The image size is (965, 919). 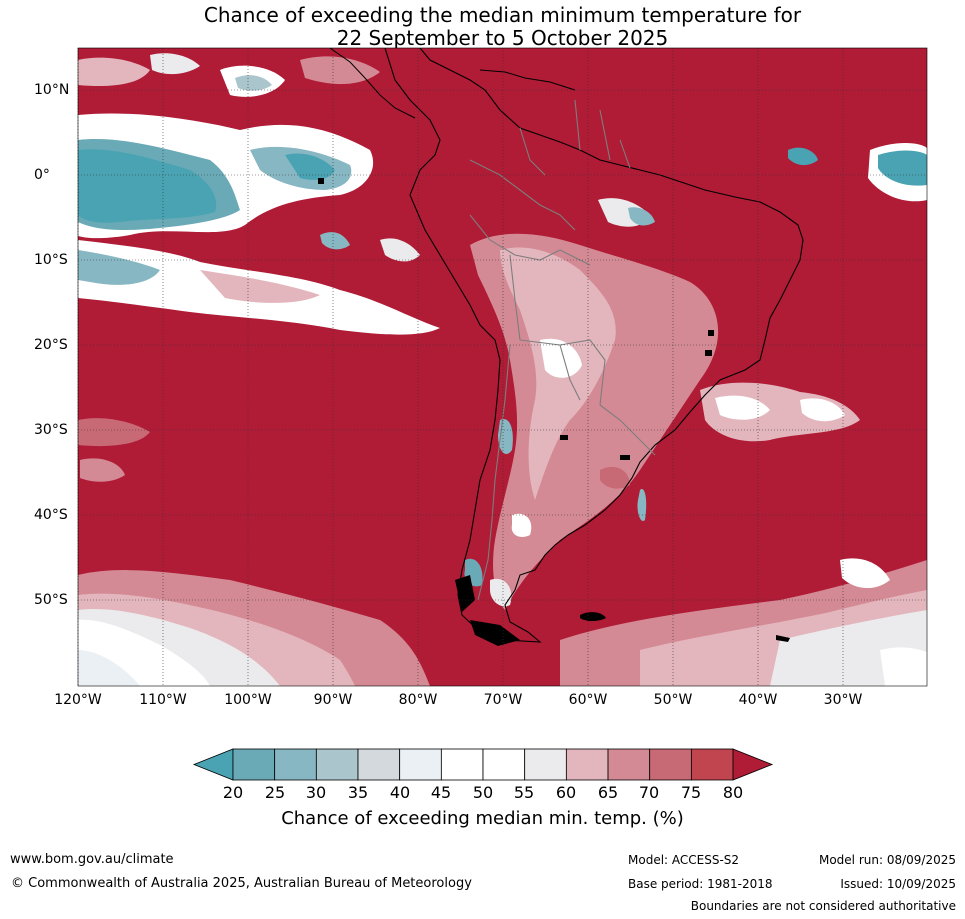 I want to click on central-america-coastline, so click(x=452, y=83).